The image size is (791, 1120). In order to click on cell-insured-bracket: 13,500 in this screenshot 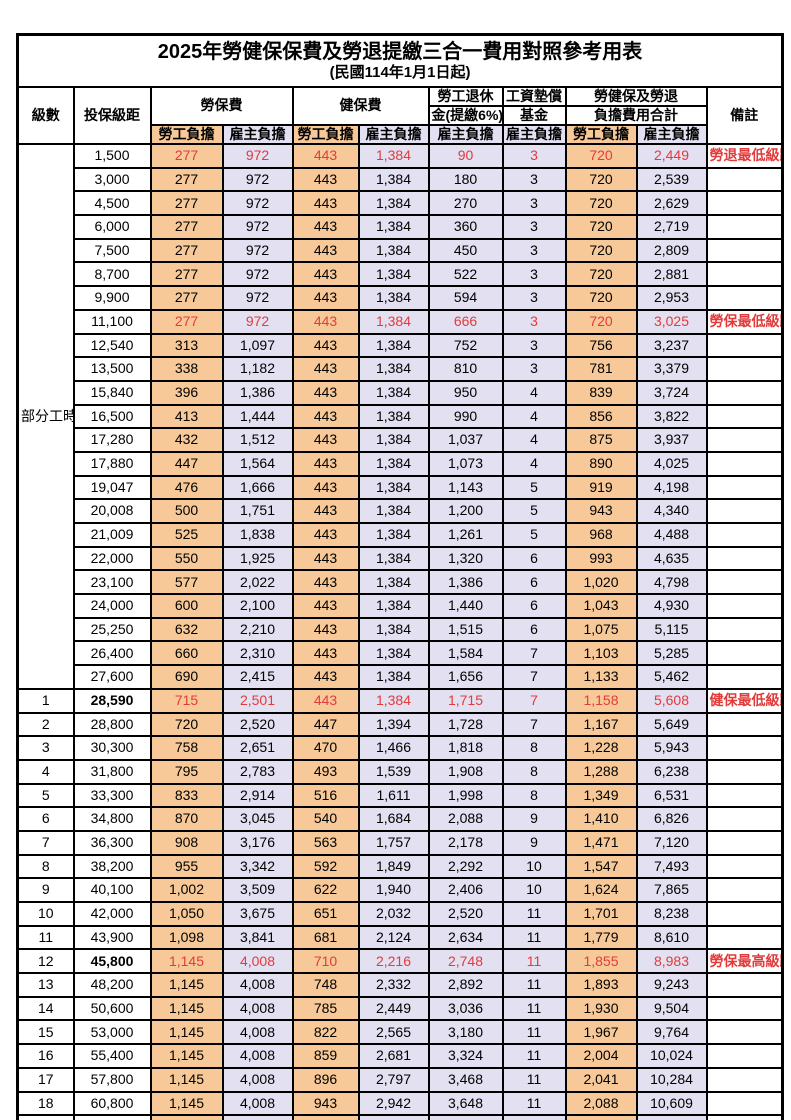, I will do `click(112, 369)`.